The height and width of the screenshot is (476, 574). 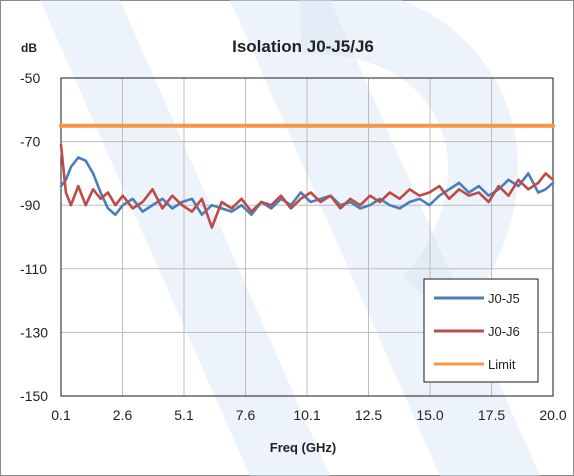 I want to click on x-tick-labels: 0.1 2.6 5.1 7.6 10.1 12.5 15.0 17.5 20.0, so click(x=309, y=415).